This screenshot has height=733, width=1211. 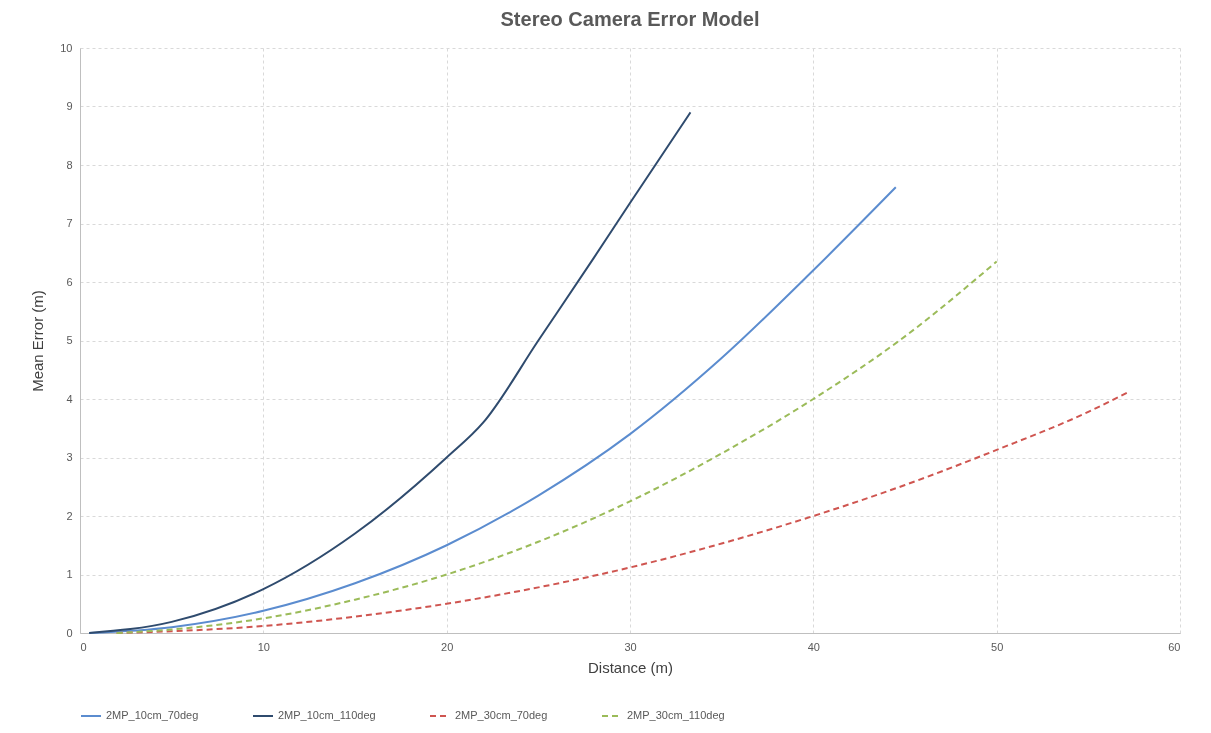 I want to click on x-tick-label: 30, so click(x=630, y=646).